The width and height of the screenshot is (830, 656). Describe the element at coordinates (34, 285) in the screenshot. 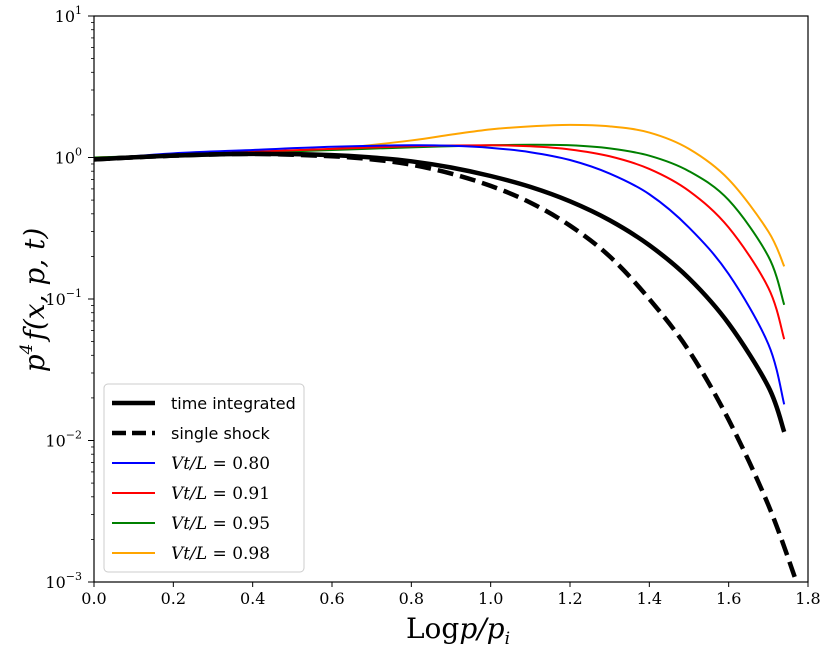

I see `y-label-rest: f(x, p, t)` at that location.